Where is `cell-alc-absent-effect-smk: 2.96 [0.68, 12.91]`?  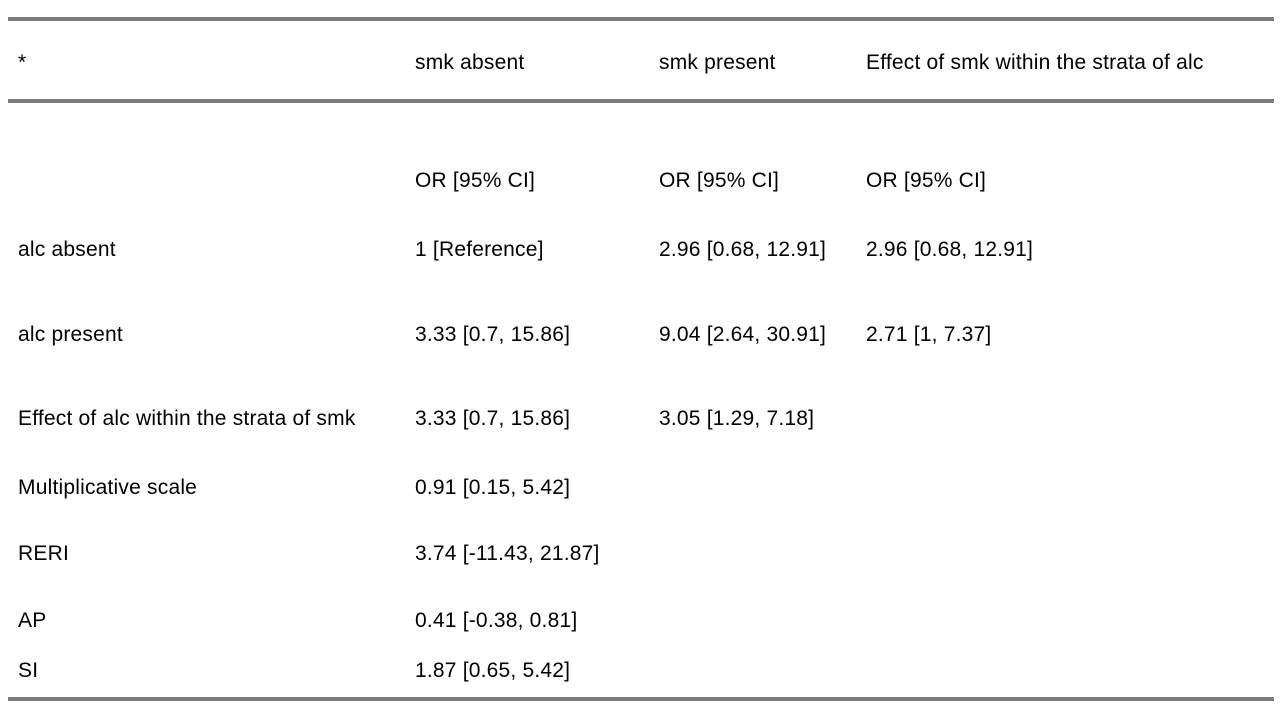 cell-alc-absent-effect-smk: 2.96 [0.68, 12.91] is located at coordinates (950, 249).